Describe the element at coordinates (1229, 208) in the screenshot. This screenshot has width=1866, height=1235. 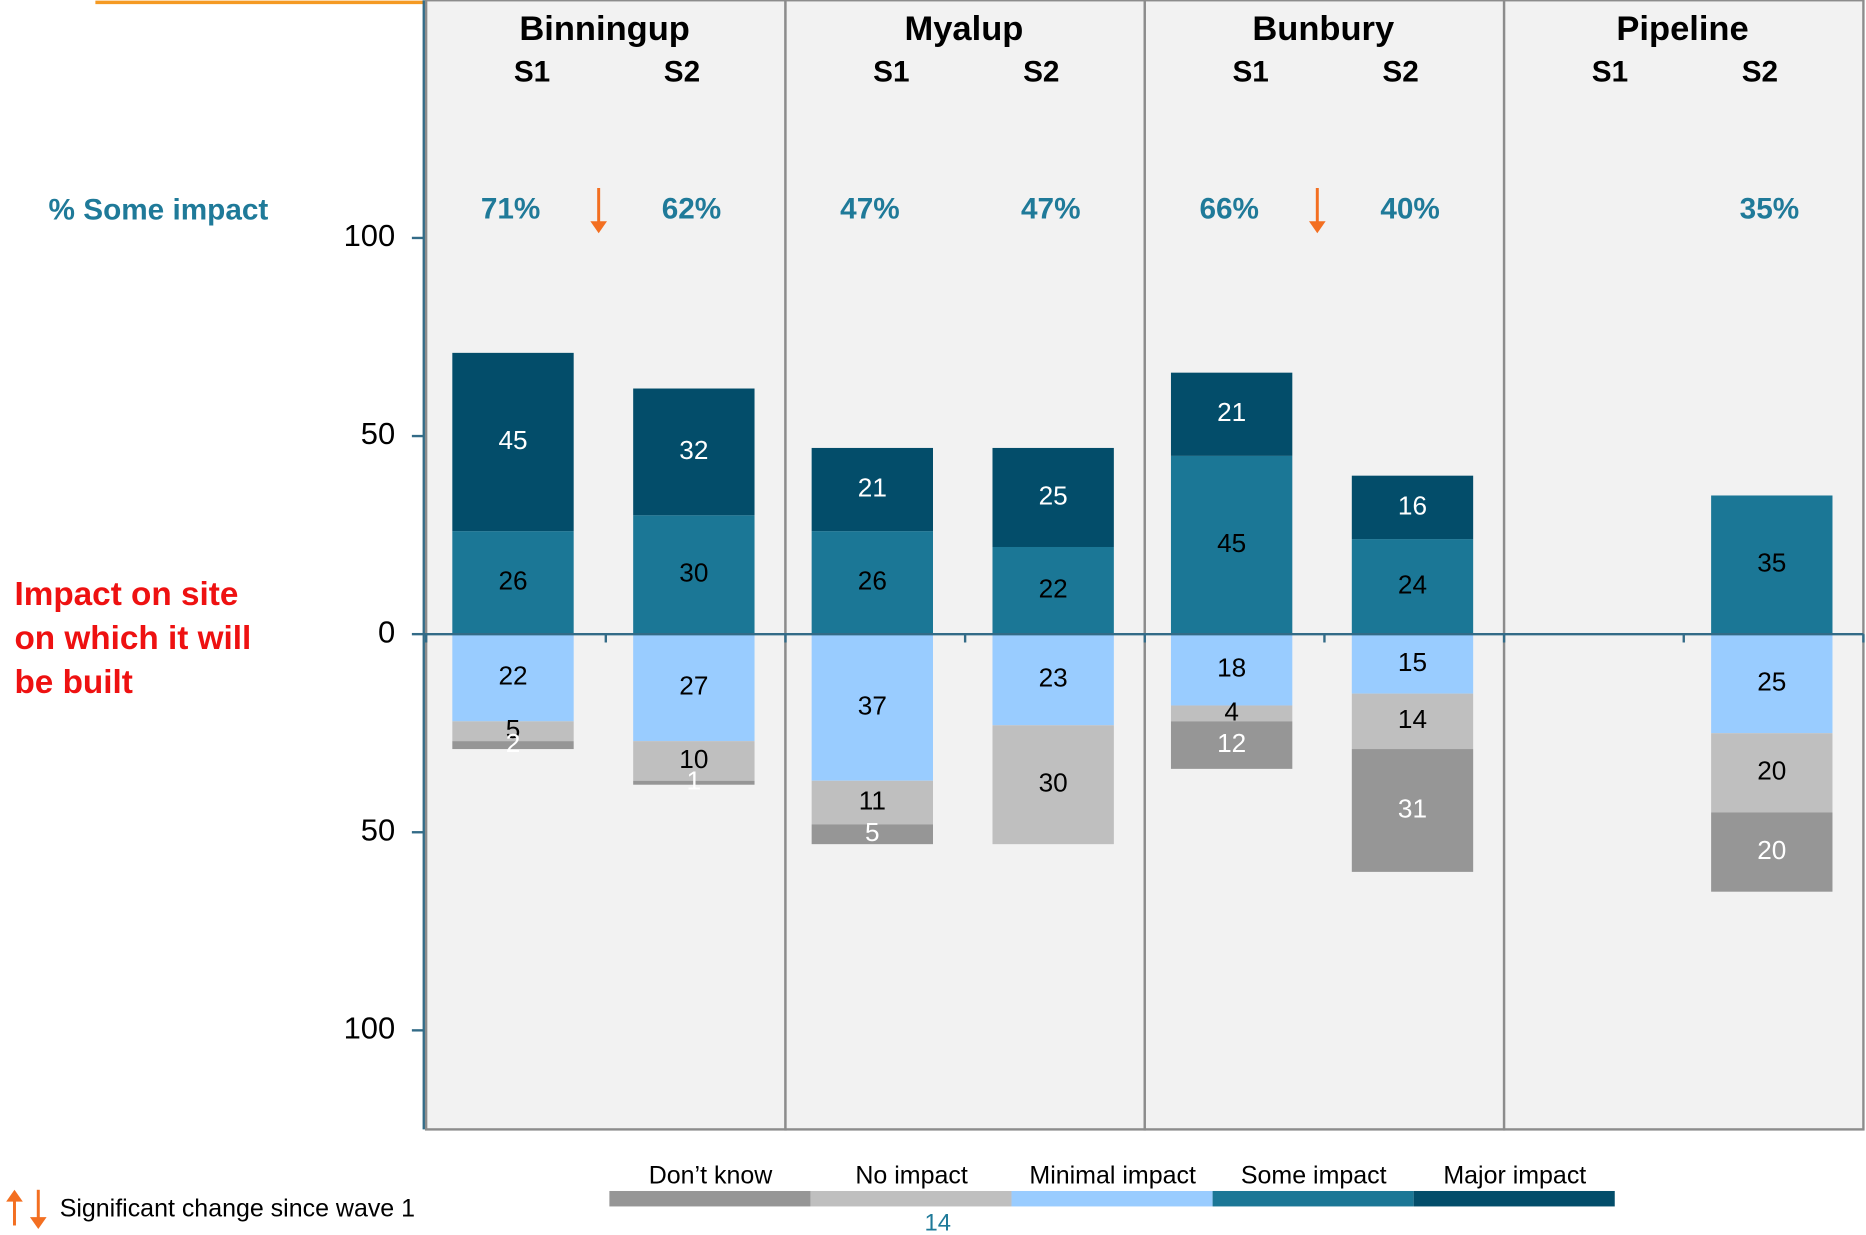
I see `total-value: 66%` at that location.